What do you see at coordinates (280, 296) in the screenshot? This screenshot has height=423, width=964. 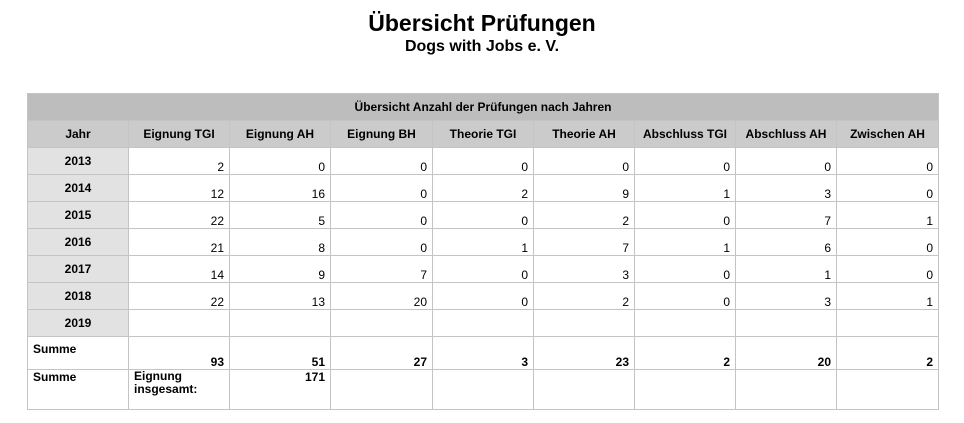 I see `value-cell: 13` at bounding box center [280, 296].